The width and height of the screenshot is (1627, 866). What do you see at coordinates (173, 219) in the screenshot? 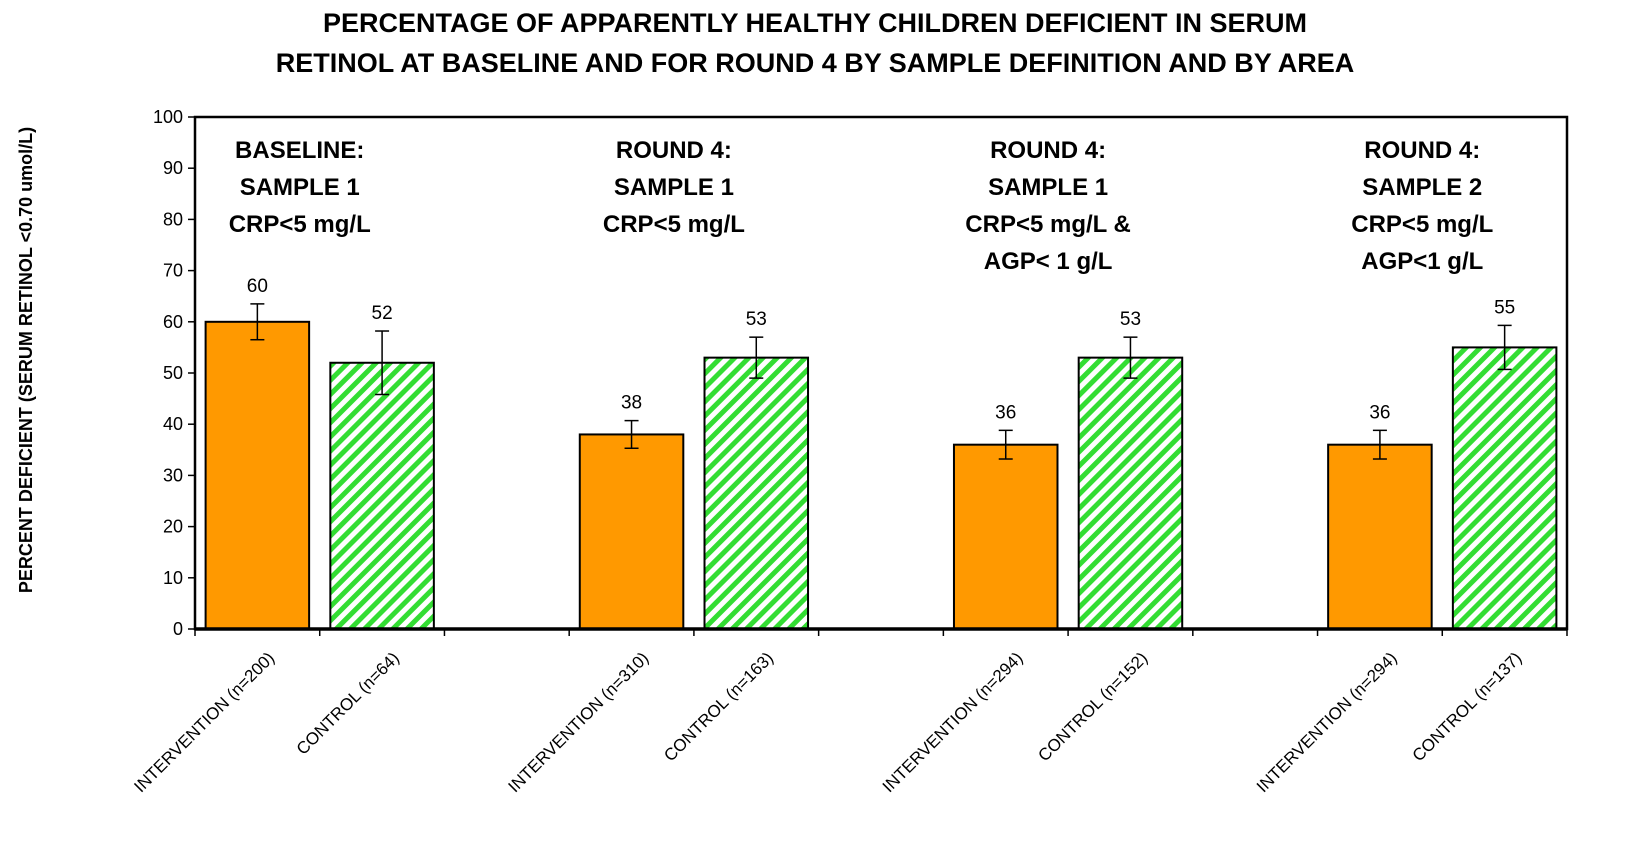
I see `y-tick-label: 80` at bounding box center [173, 219].